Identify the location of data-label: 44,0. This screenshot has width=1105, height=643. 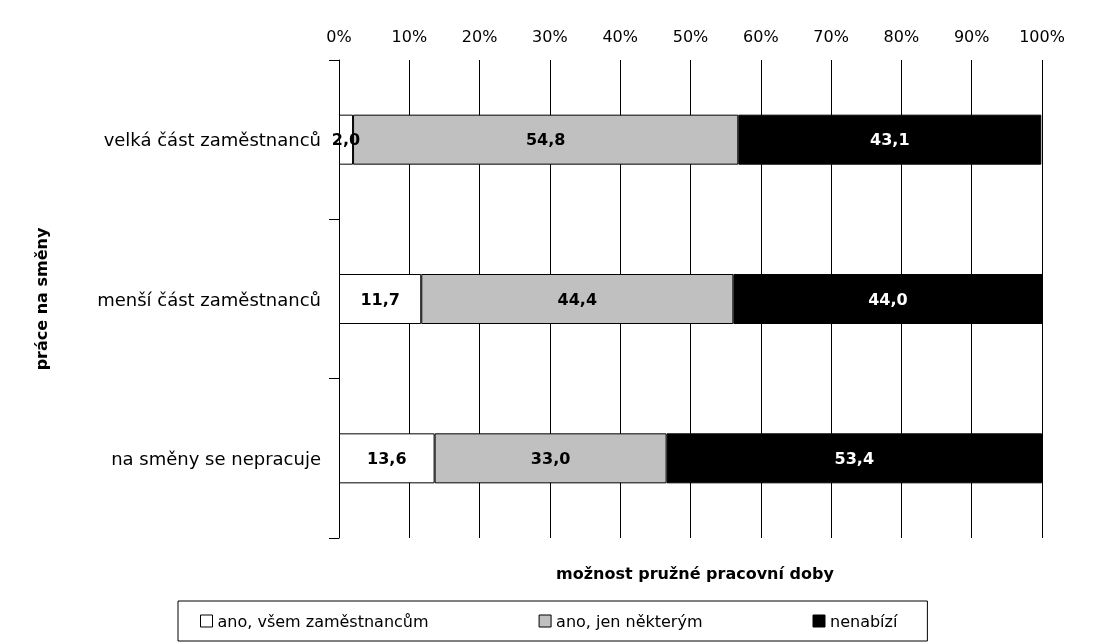
(888, 299).